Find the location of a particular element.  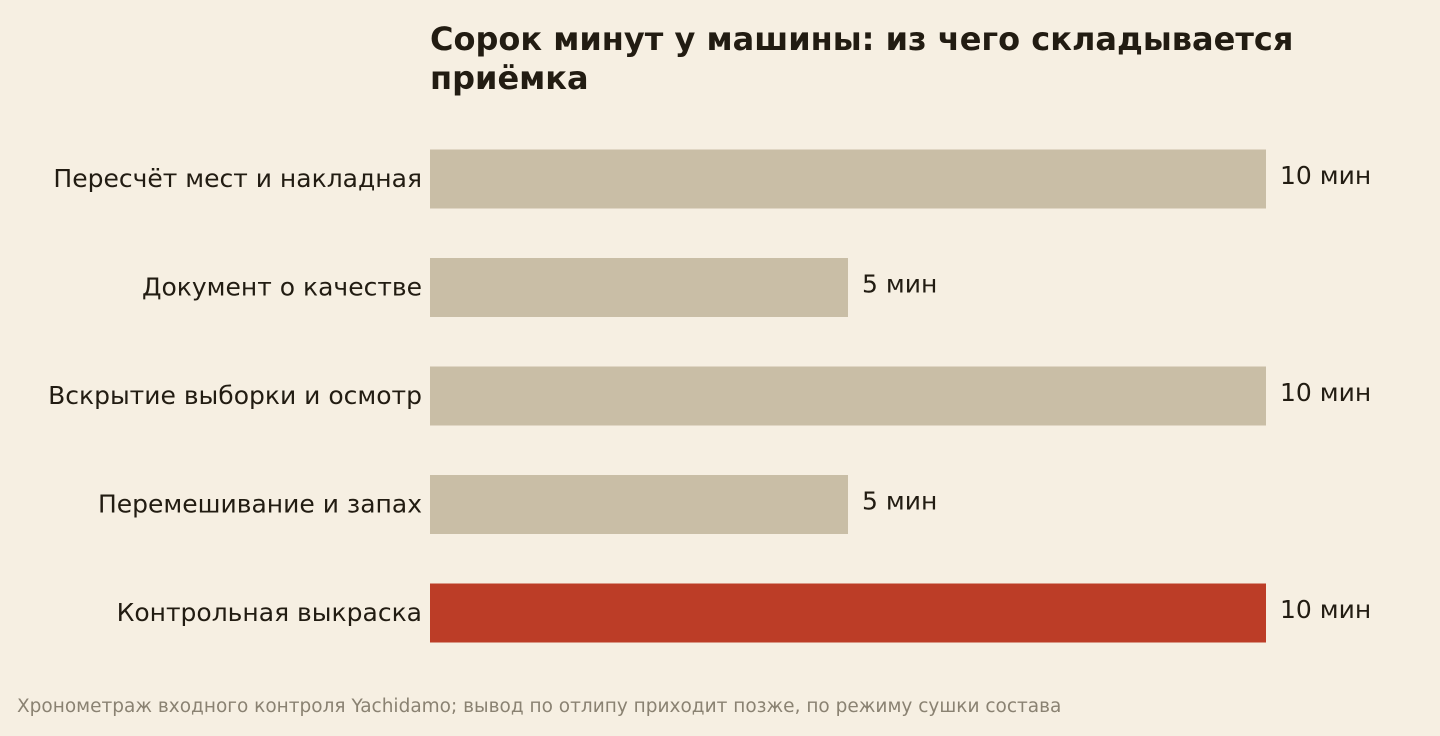

bar-group: Перемешивание и запах 5 мин is located at coordinates (517, 504).